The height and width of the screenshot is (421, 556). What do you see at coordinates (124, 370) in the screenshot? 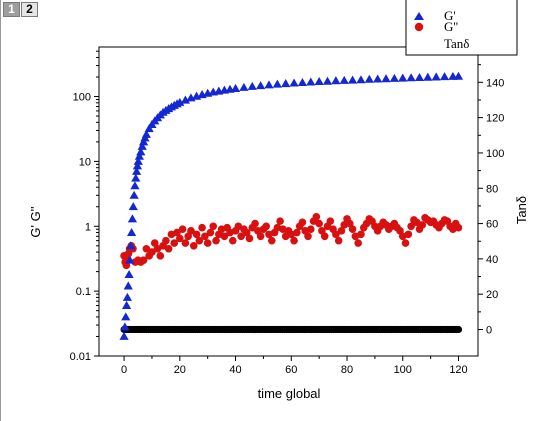
I see `x-tick-label: 0` at bounding box center [124, 370].